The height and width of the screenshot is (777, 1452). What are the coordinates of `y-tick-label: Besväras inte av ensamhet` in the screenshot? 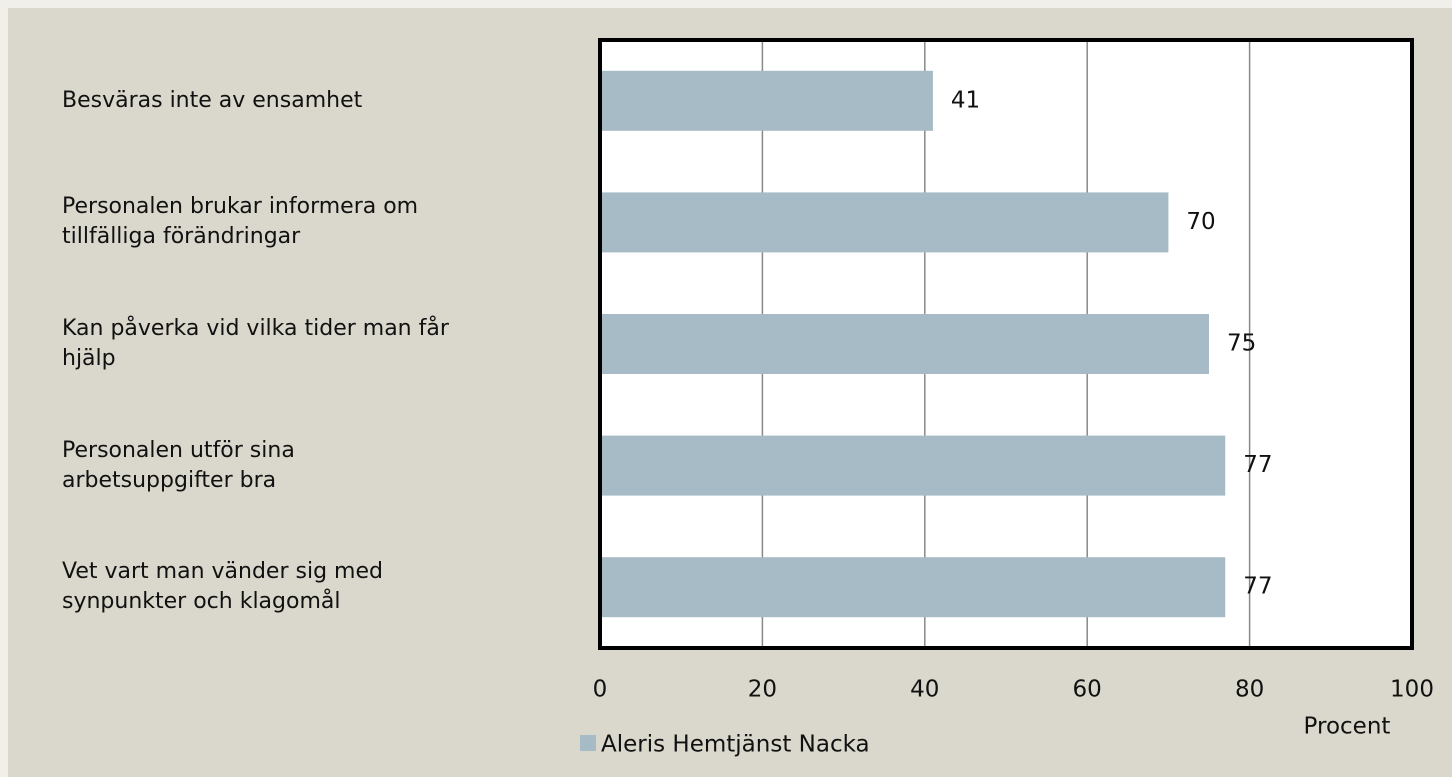 It's located at (212, 100).